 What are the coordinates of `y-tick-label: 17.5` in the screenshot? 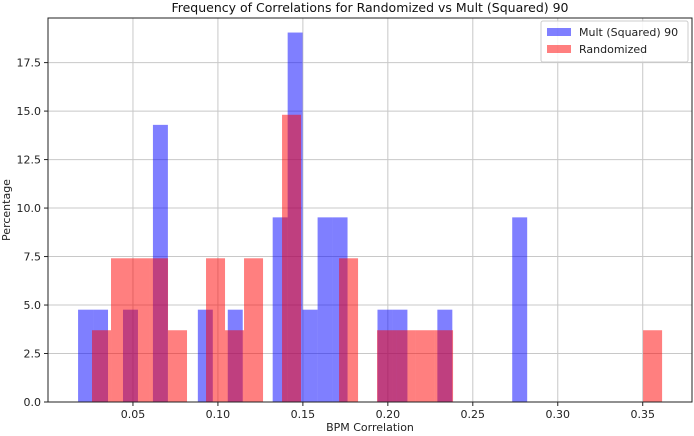 It's located at (29, 63).